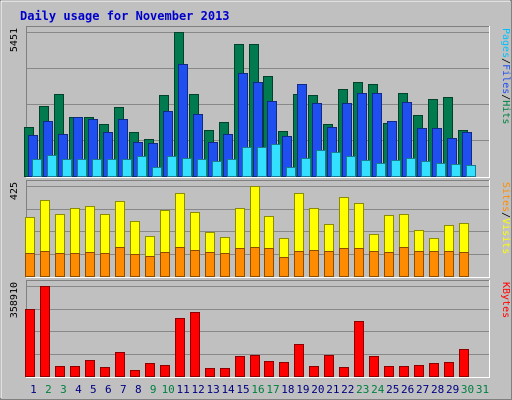 The image size is (512, 400). Describe the element at coordinates (108, 389) in the screenshot. I see `x-tick-label: 6` at that location.